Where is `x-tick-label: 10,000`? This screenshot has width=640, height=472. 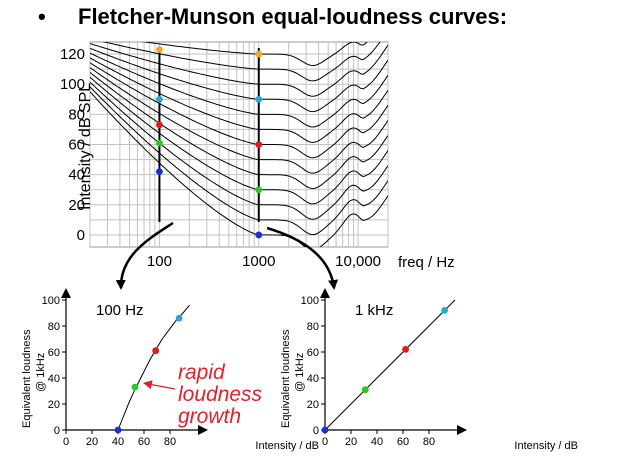 x-tick-label: 10,000 is located at coordinates (358, 261).